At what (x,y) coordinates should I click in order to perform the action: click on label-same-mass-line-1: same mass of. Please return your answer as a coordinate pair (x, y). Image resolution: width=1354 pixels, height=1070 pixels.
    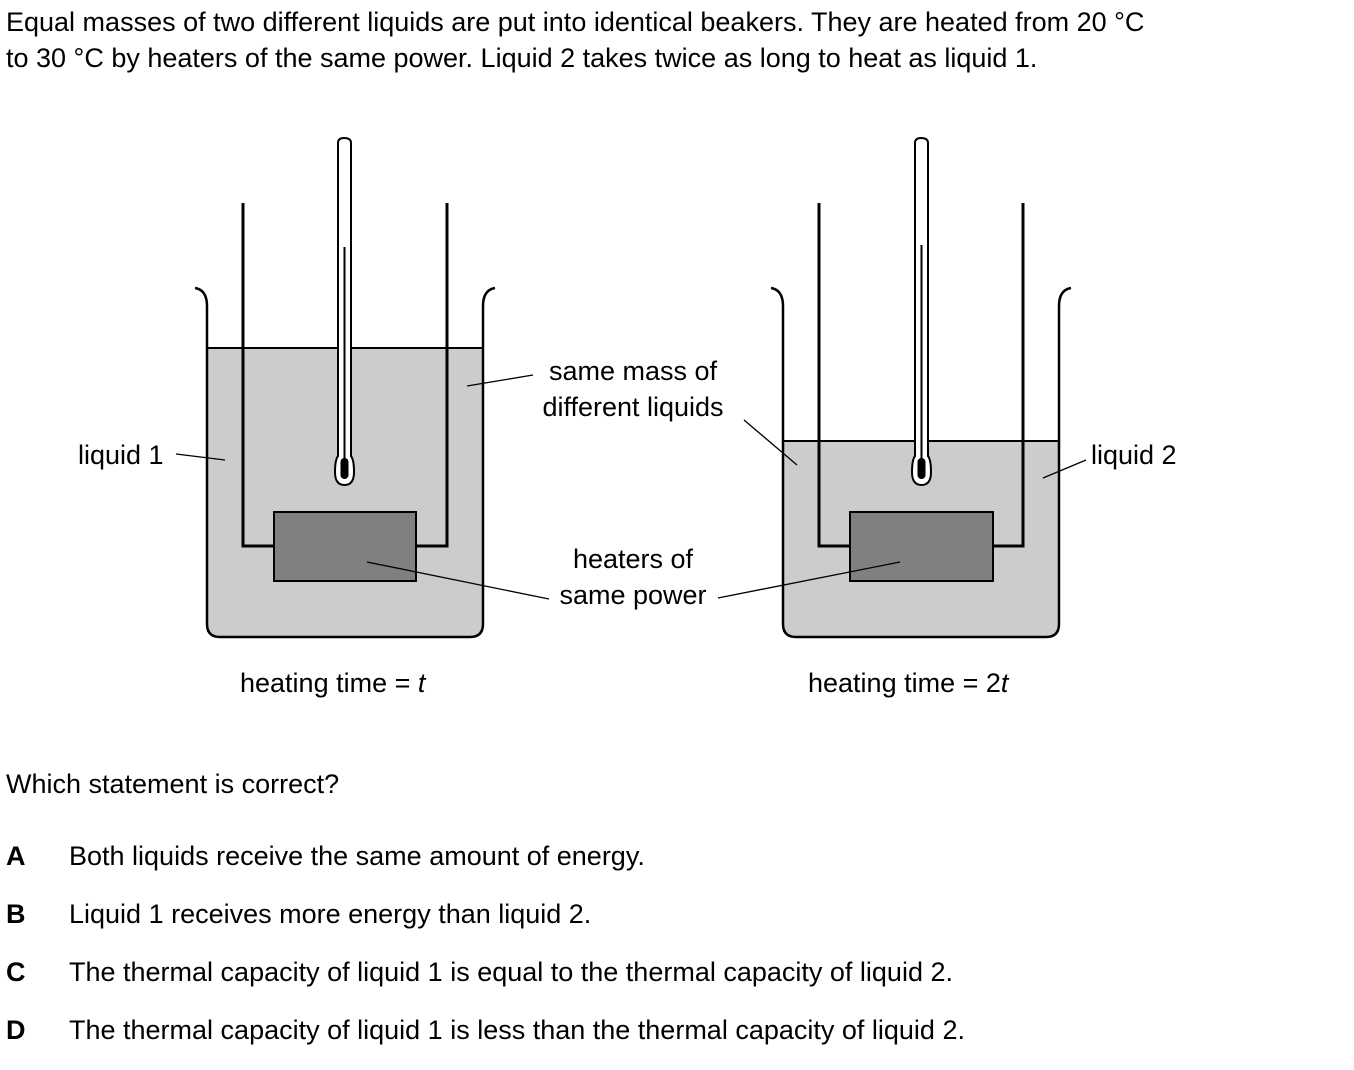
    Looking at the image, I should click on (633, 371).